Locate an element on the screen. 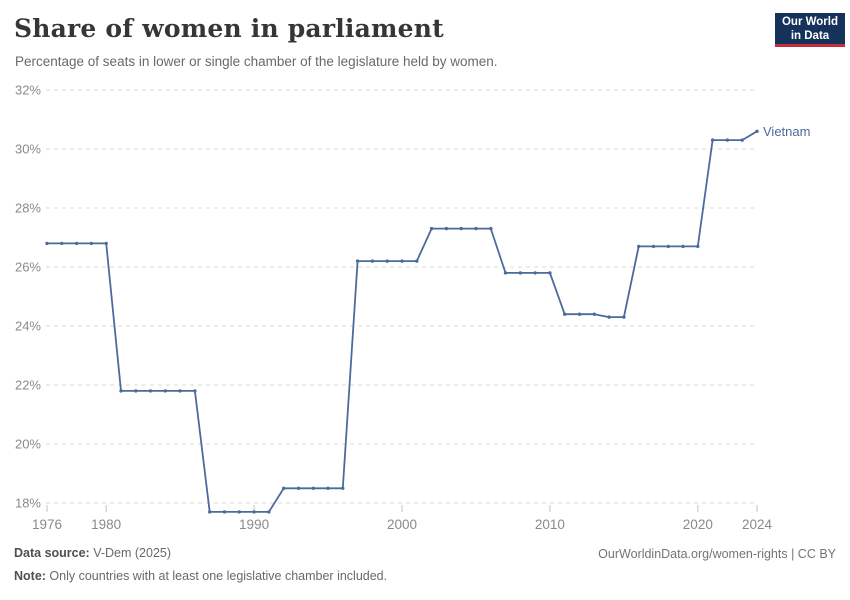 The width and height of the screenshot is (850, 600). y-axis-label: 26% is located at coordinates (28, 267).